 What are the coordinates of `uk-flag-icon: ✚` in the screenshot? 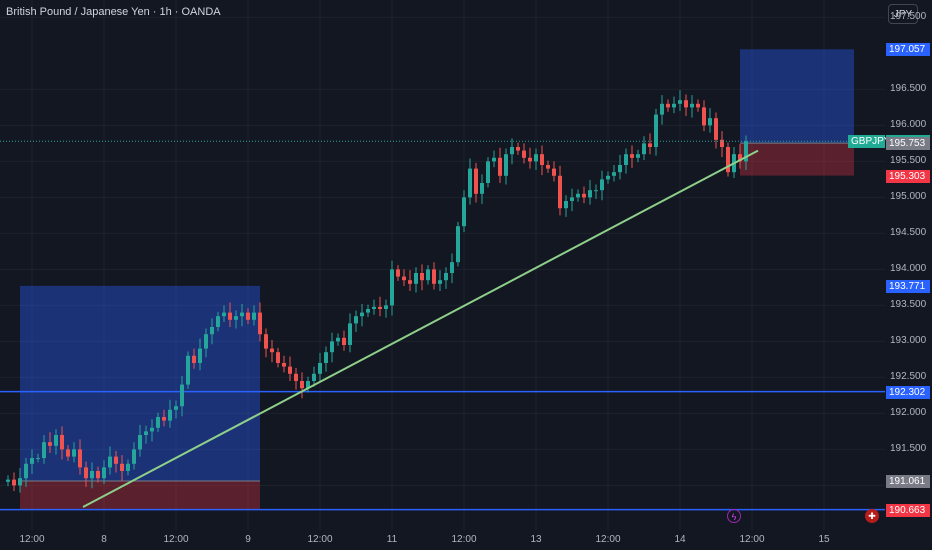 It's located at (872, 516).